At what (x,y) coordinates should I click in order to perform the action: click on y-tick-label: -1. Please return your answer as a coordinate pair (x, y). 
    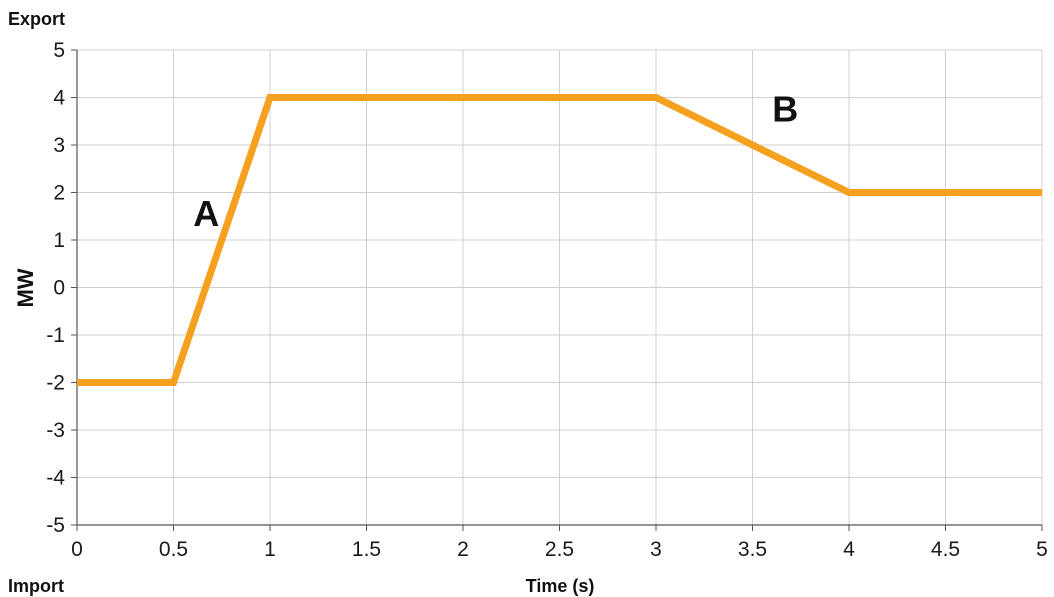
    Looking at the image, I should click on (55, 335).